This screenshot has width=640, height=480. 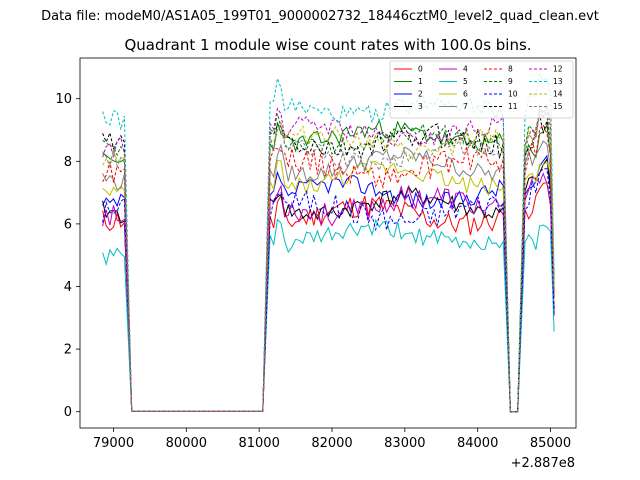 What do you see at coordinates (68, 224) in the screenshot?
I see `y-tick-label: 6` at bounding box center [68, 224].